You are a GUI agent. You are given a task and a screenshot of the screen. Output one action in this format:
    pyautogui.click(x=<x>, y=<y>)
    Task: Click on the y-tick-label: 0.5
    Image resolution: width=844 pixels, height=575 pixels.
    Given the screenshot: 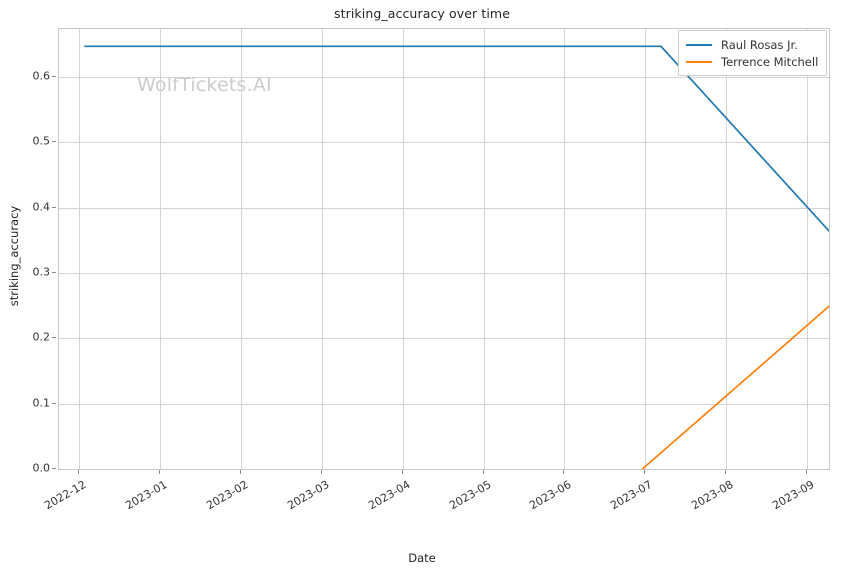 What is the action you would take?
    pyautogui.click(x=41, y=141)
    